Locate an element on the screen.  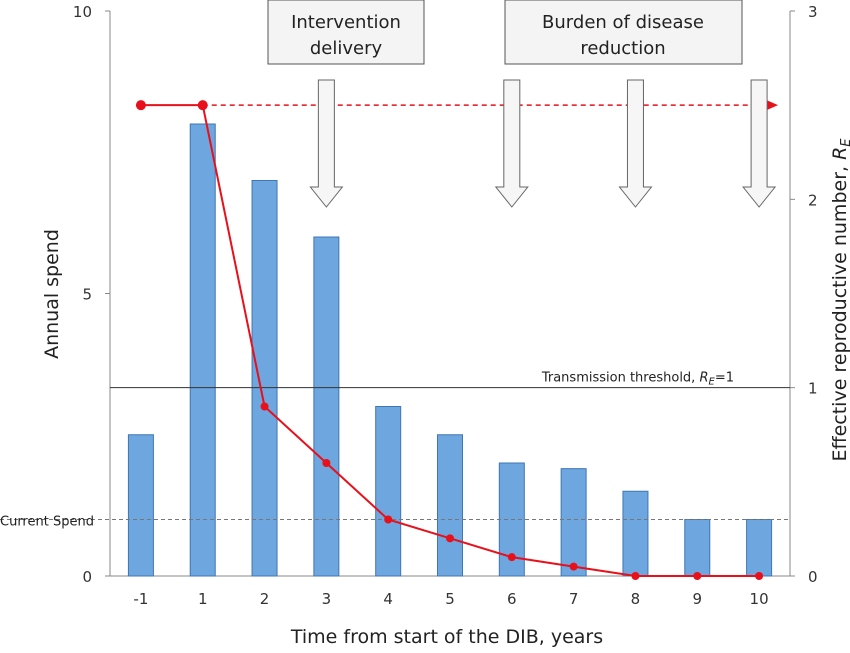
intervention-box is located at coordinates (346, 32).